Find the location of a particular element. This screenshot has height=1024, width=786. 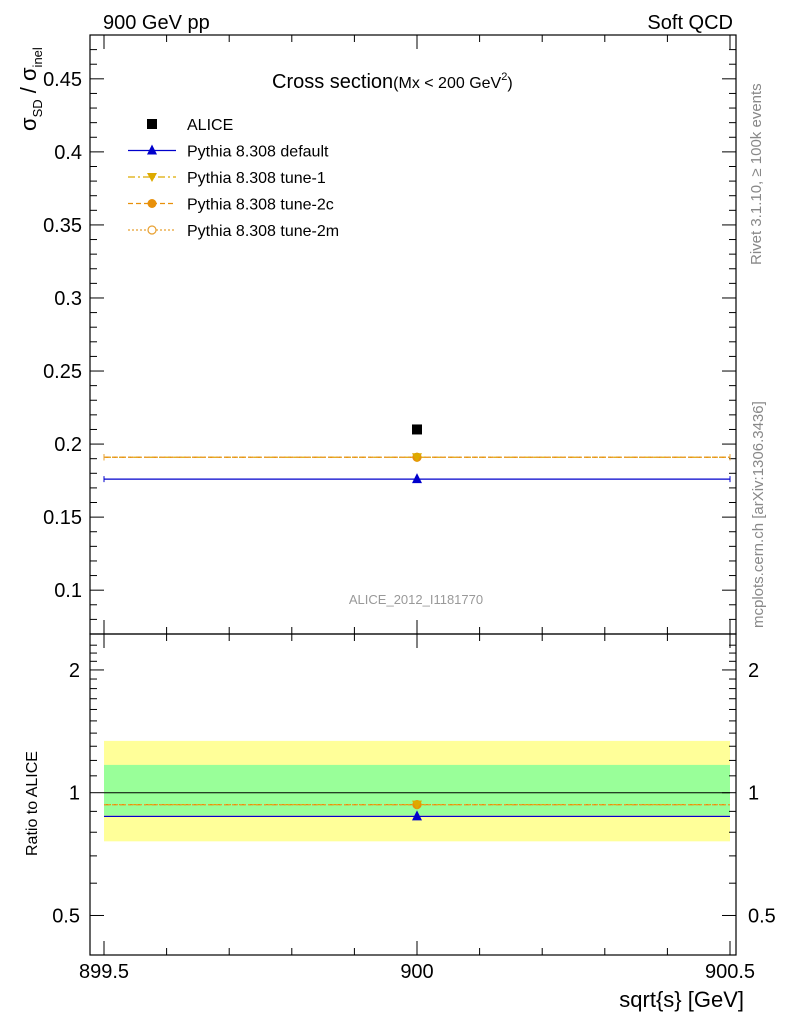

main-title: Cross section(Mx < 200 GeV2) is located at coordinates (392, 82).